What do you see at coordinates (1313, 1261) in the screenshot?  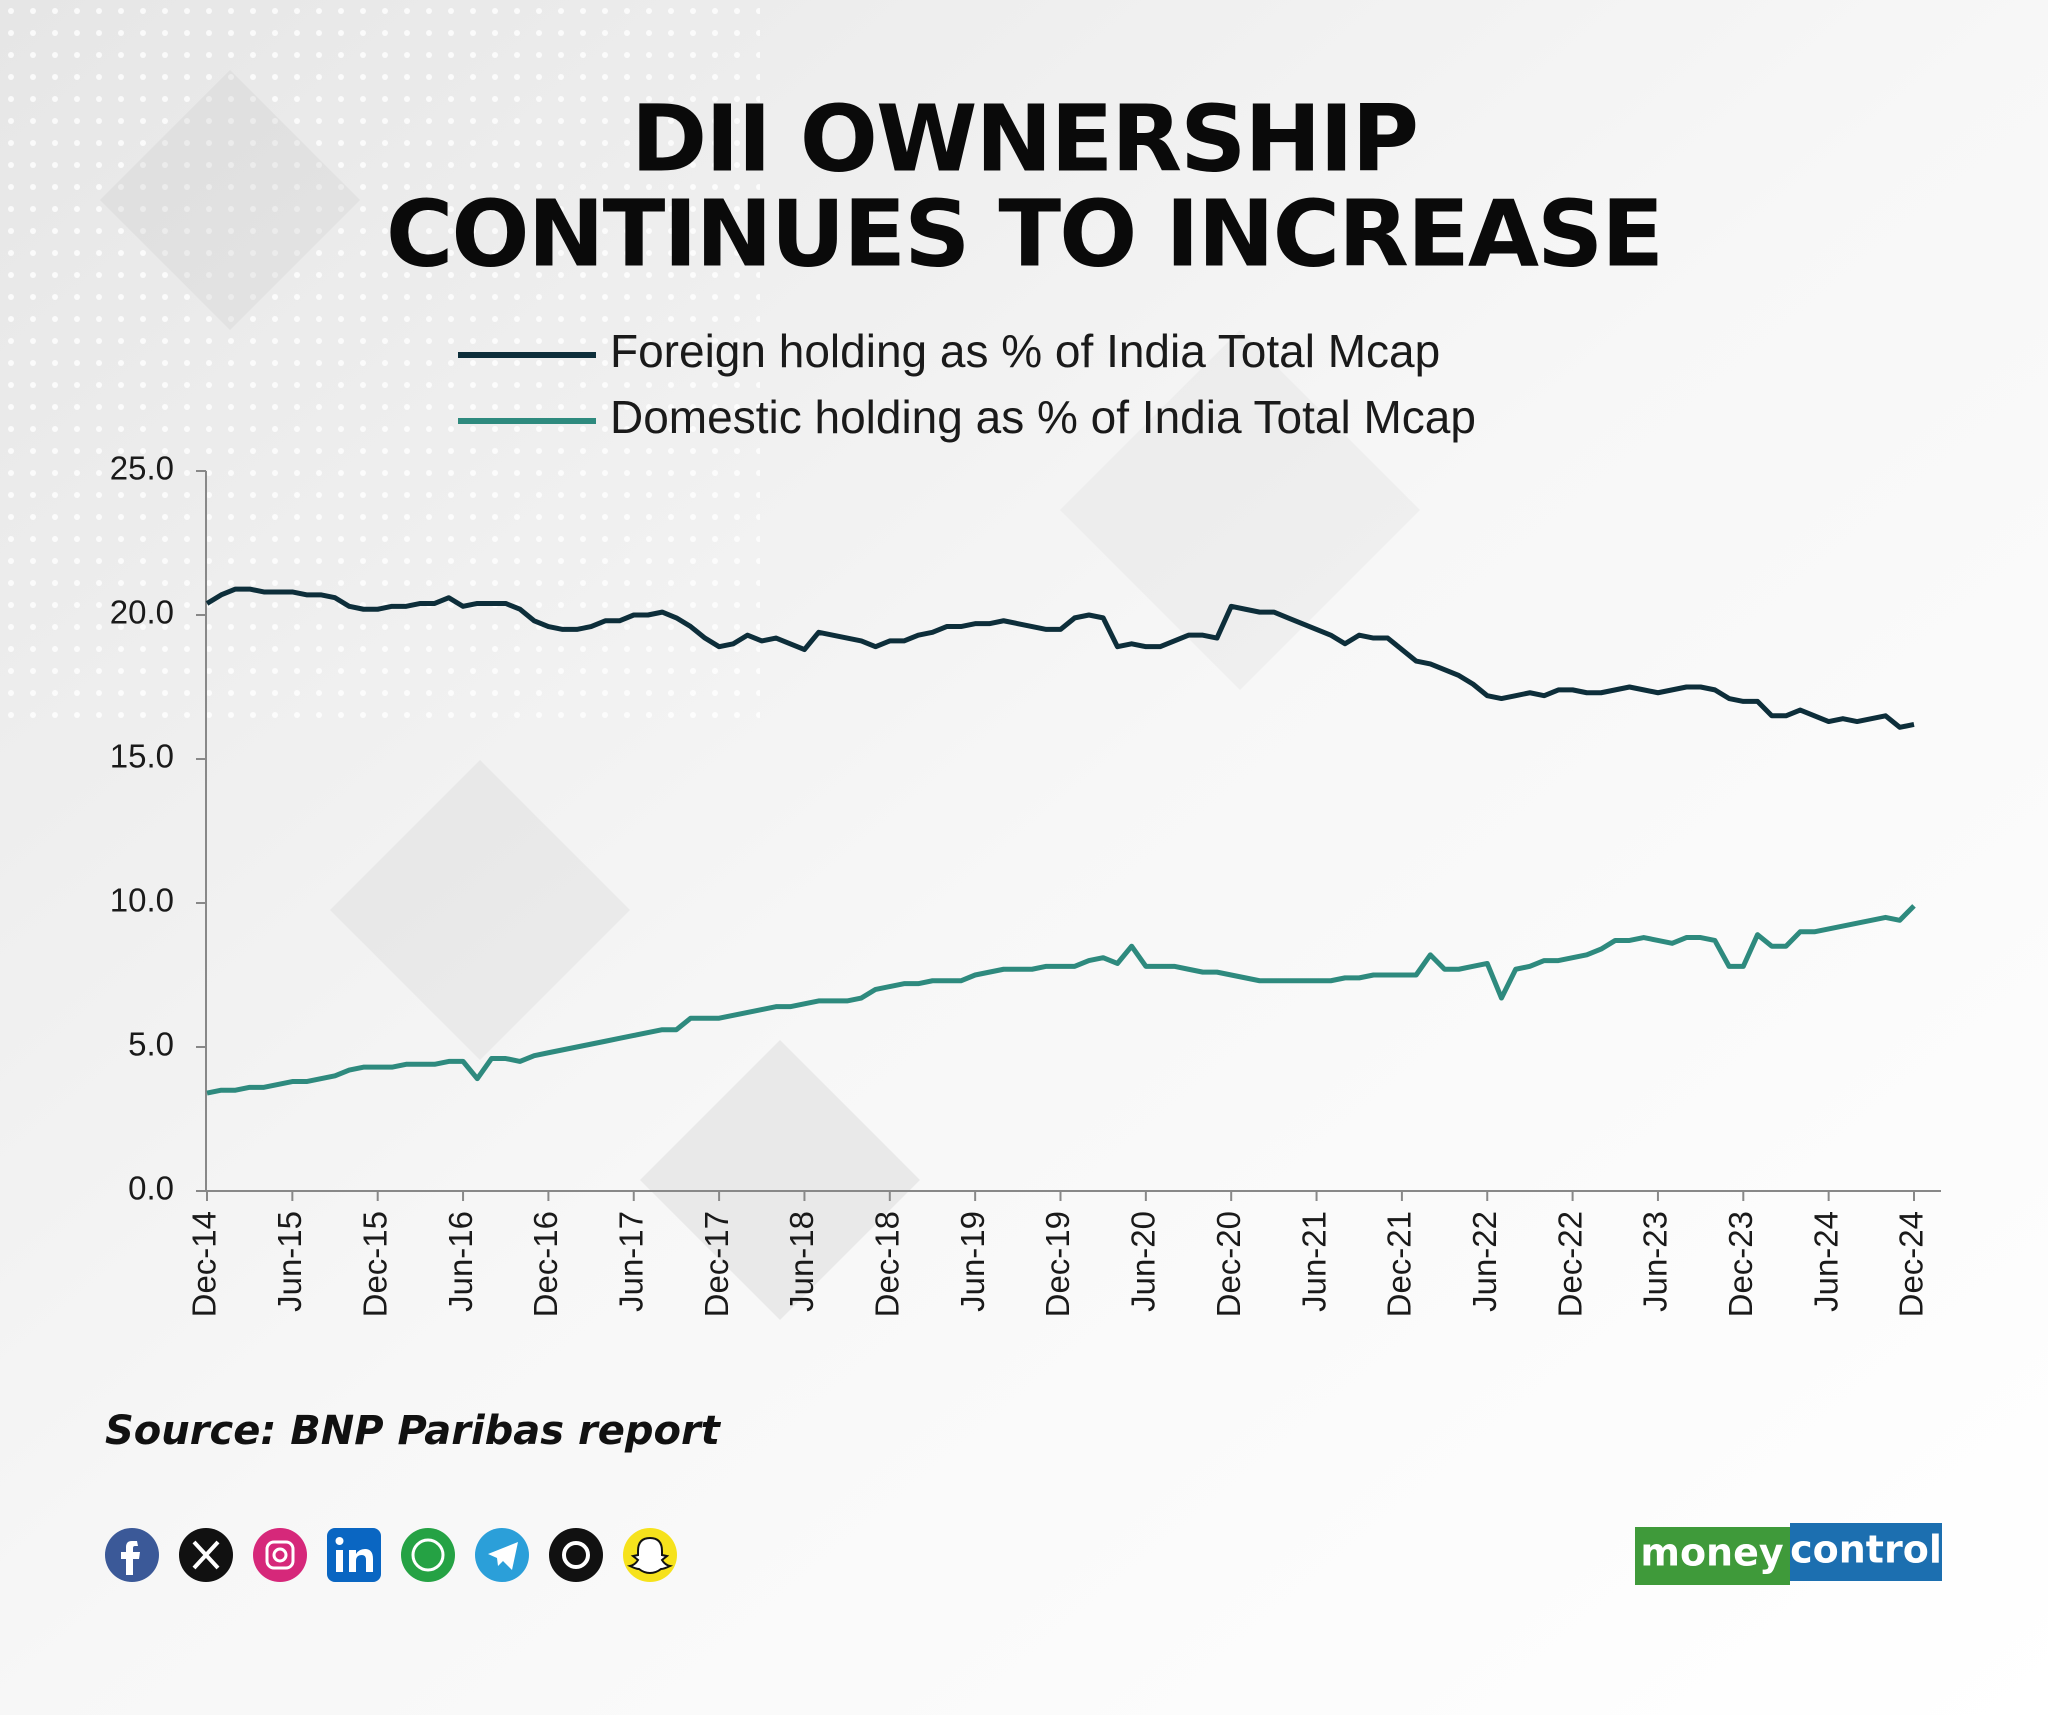 I see `x-tick-label: Jun-21` at bounding box center [1313, 1261].